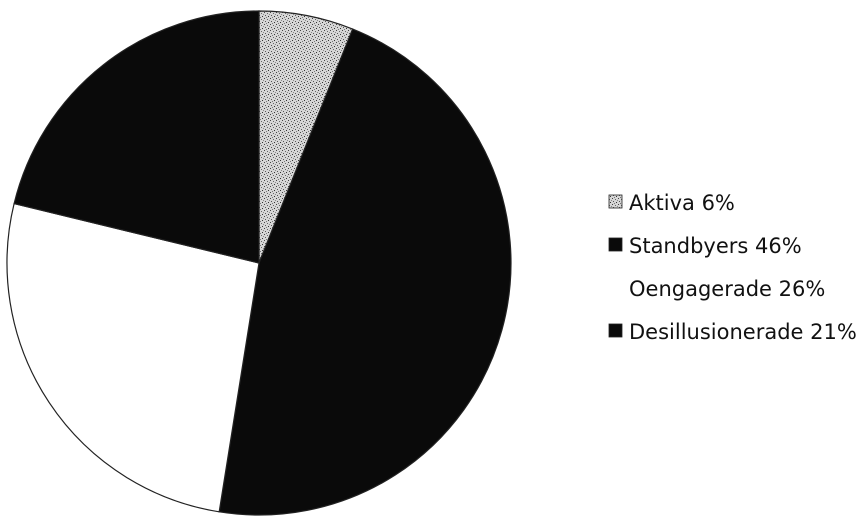 Image resolution: width=862 pixels, height=516 pixels. Describe the element at coordinates (743, 332) in the screenshot. I see `legend-label-desillusionerade: Desillusionerade 21%` at that location.